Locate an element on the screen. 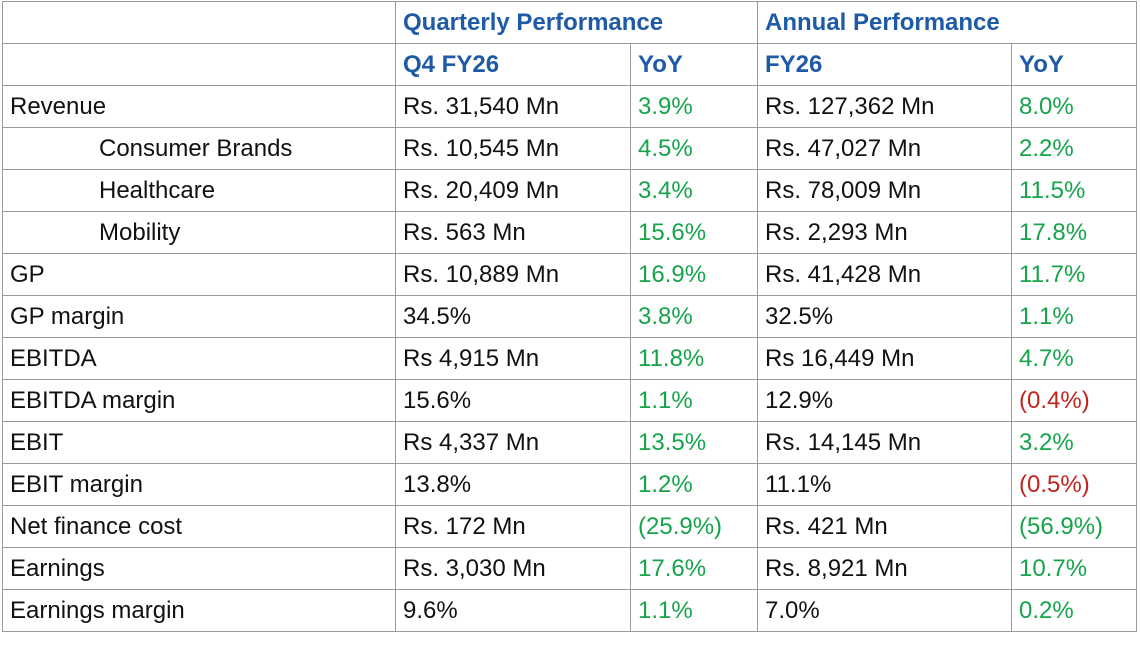  row-label: EBIT margin is located at coordinates (199, 484).